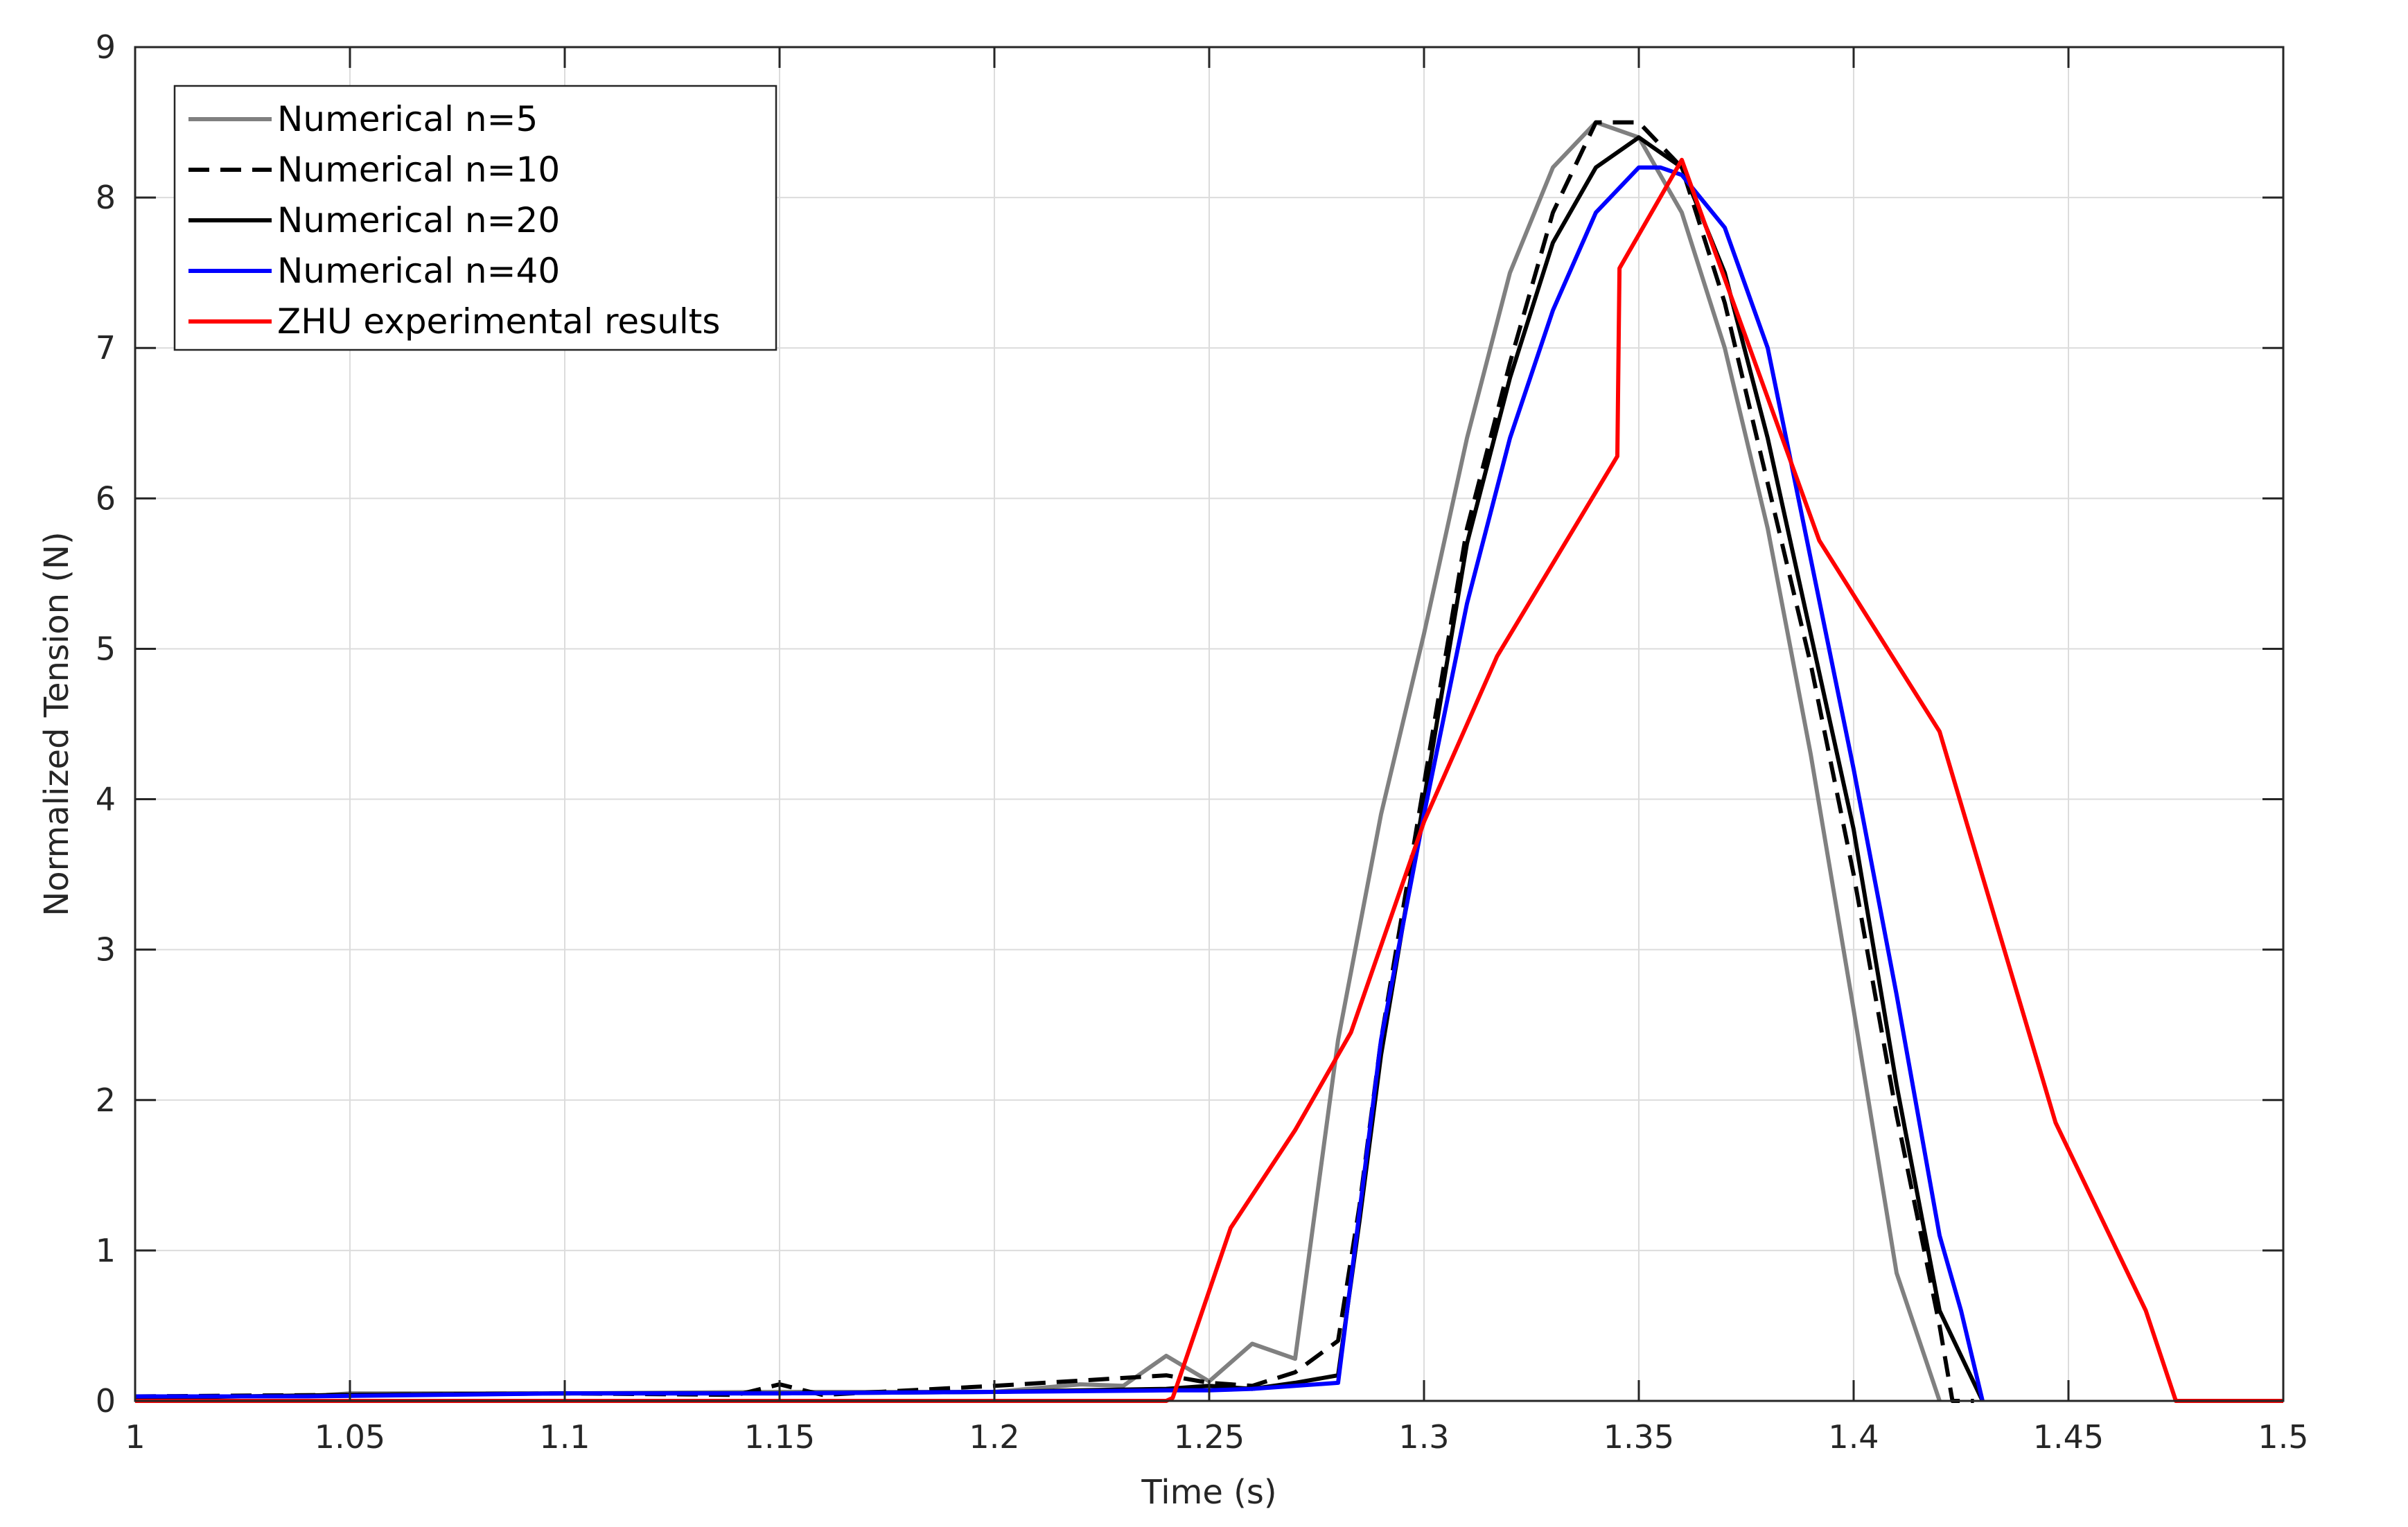 This screenshot has height=1527, width=2408. What do you see at coordinates (1423, 1437) in the screenshot?
I see `x-tick-label: 1.3` at bounding box center [1423, 1437].